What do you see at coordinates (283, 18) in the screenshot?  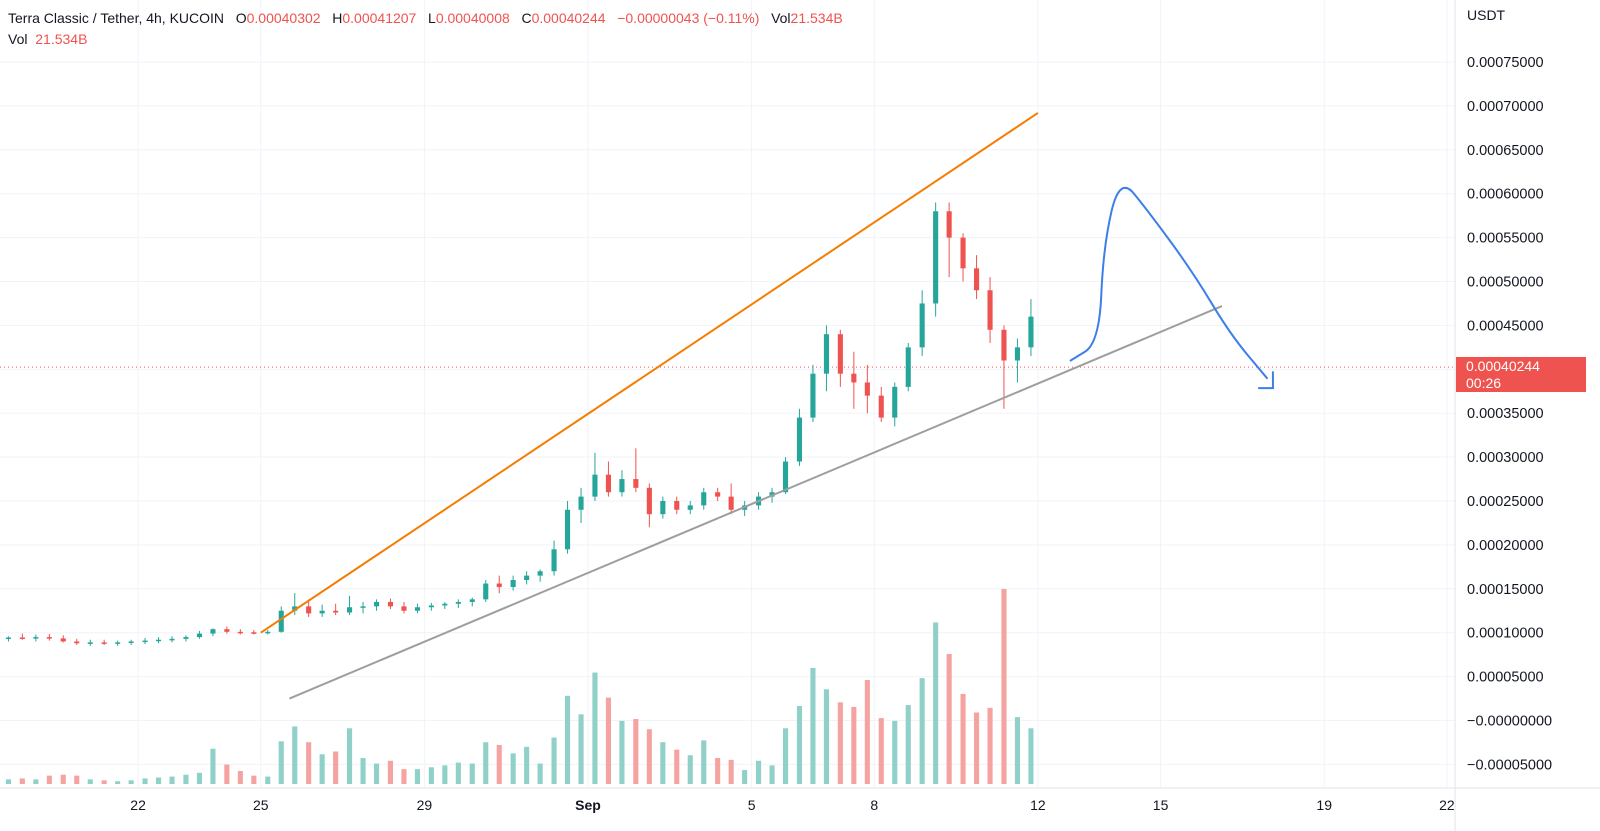 I see `open-value: 0.00040302` at bounding box center [283, 18].